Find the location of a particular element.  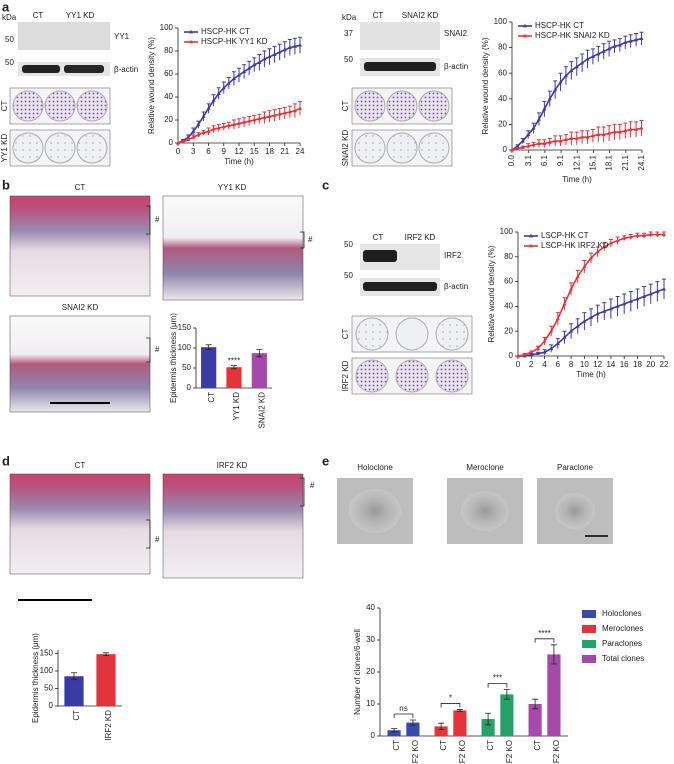

x-tick-label: SNAI2 KD is located at coordinates (261, 410).